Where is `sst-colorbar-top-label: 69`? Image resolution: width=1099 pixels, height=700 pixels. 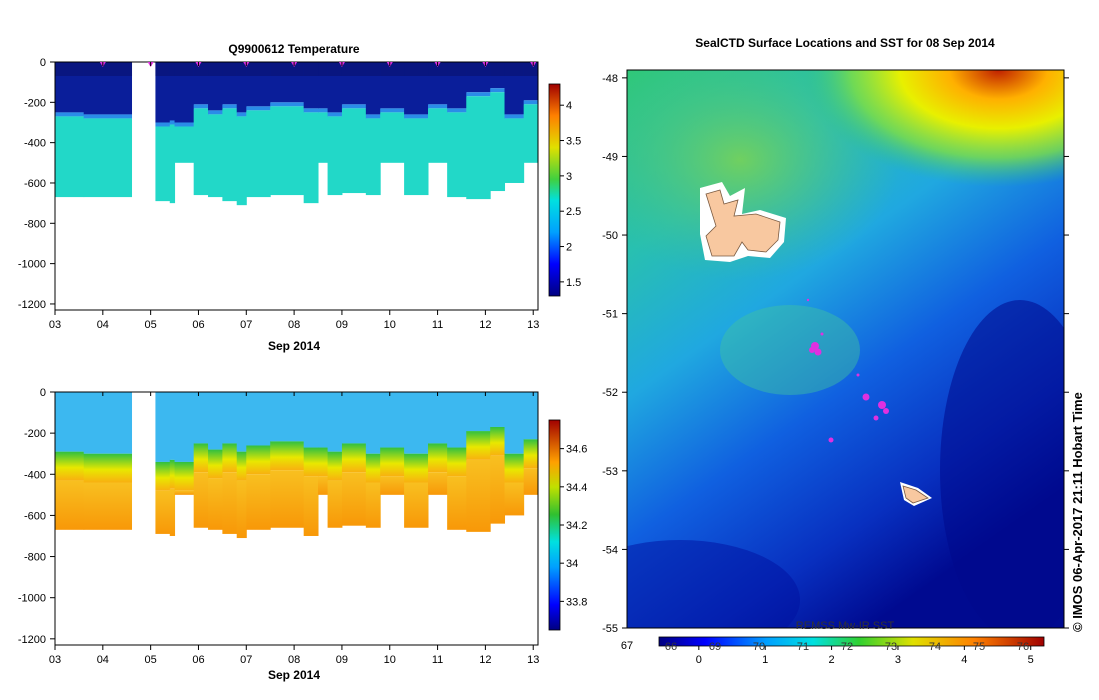
sst-colorbar-top-label: 69 is located at coordinates (715, 647).